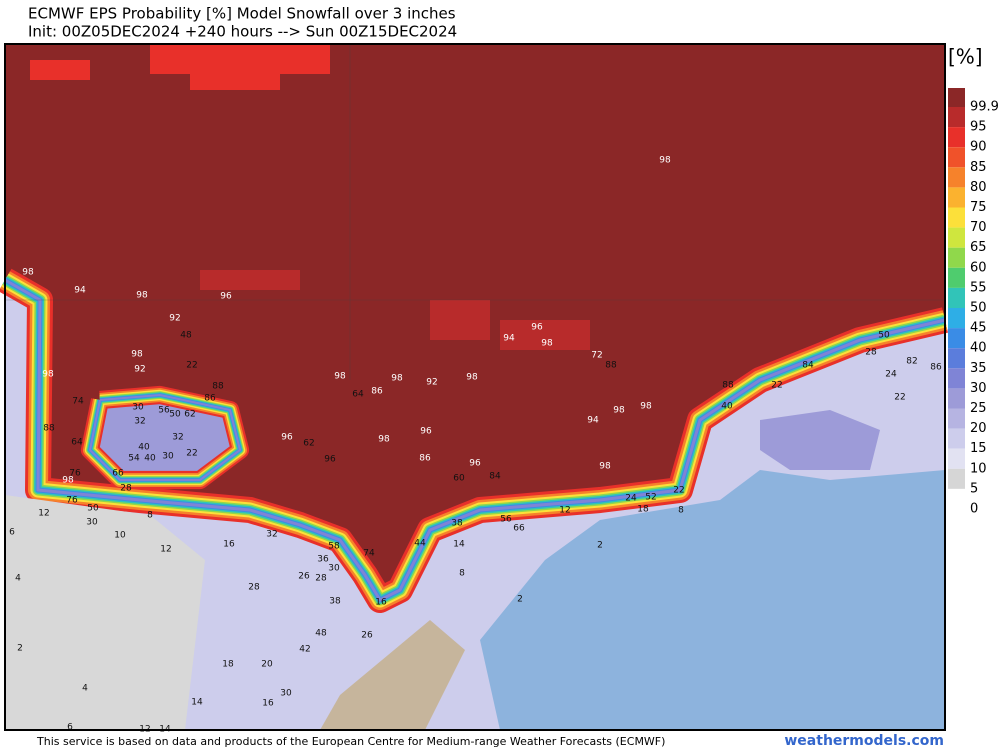 The image size is (1000, 750). I want to click on map-value: 86, so click(936, 368).